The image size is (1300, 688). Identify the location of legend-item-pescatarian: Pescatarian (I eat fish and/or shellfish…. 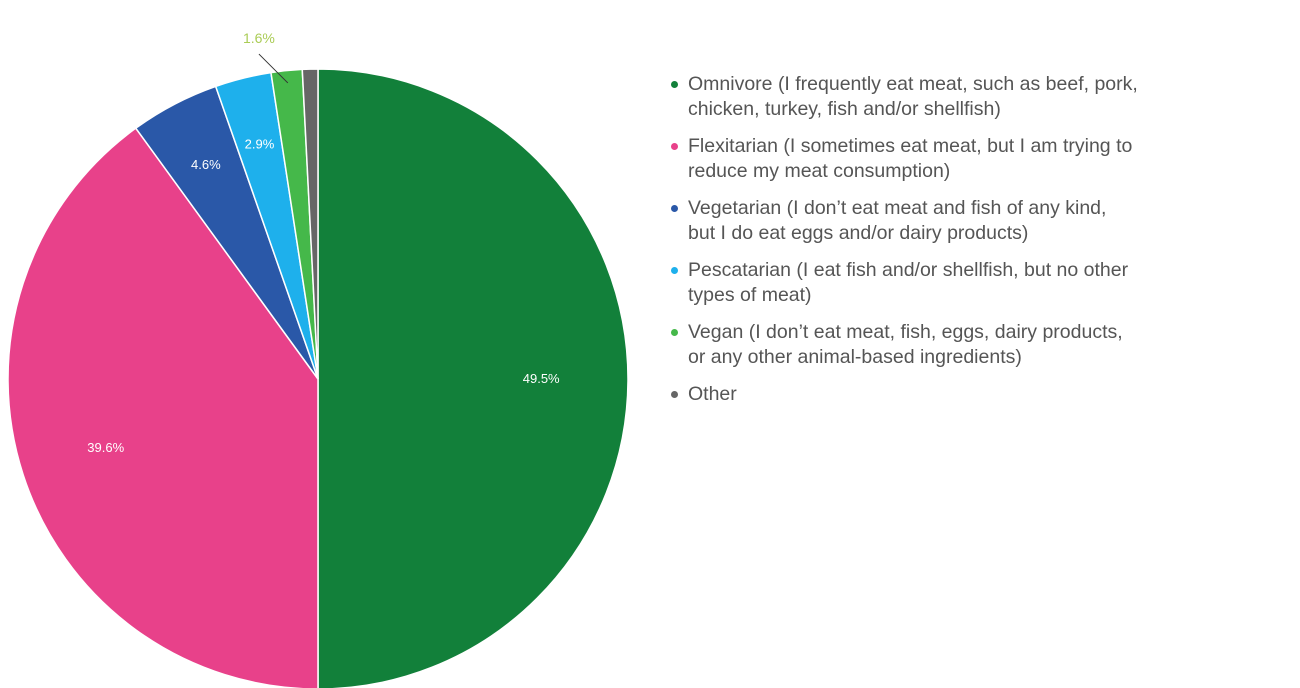
(982, 283).